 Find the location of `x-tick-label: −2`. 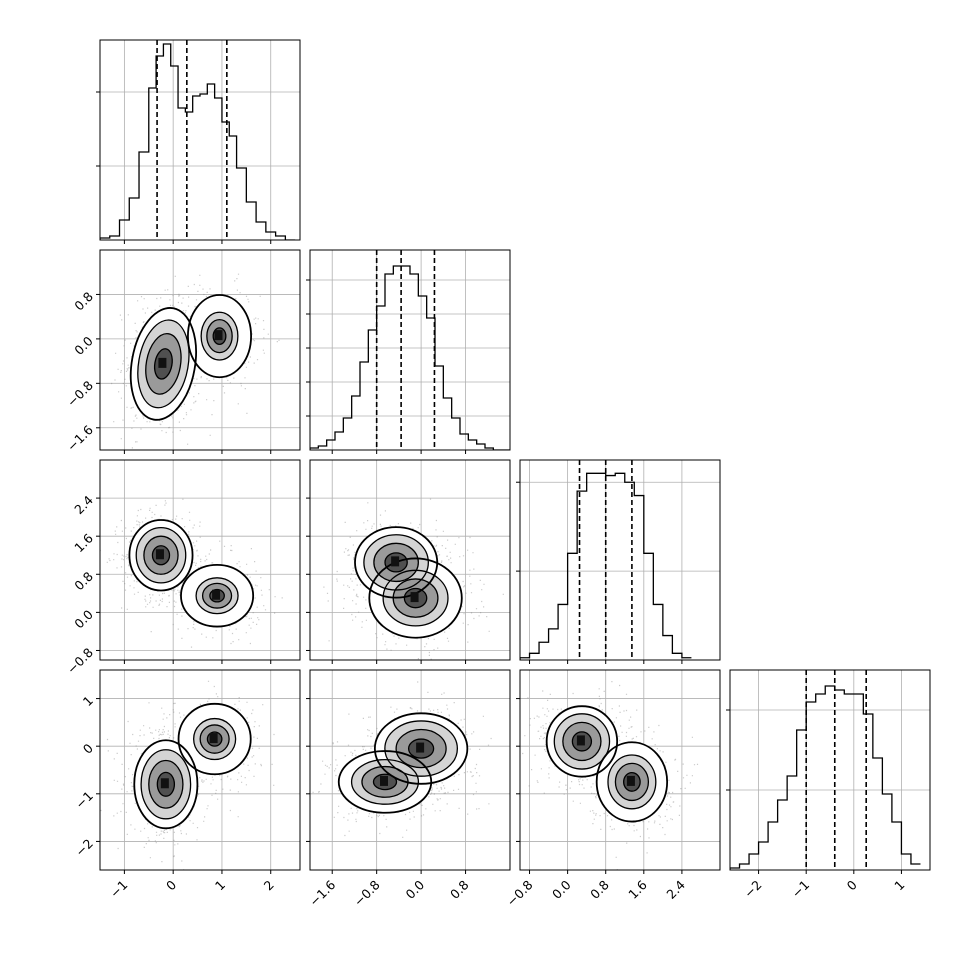

x-tick-label: −2 is located at coordinates (753, 889).